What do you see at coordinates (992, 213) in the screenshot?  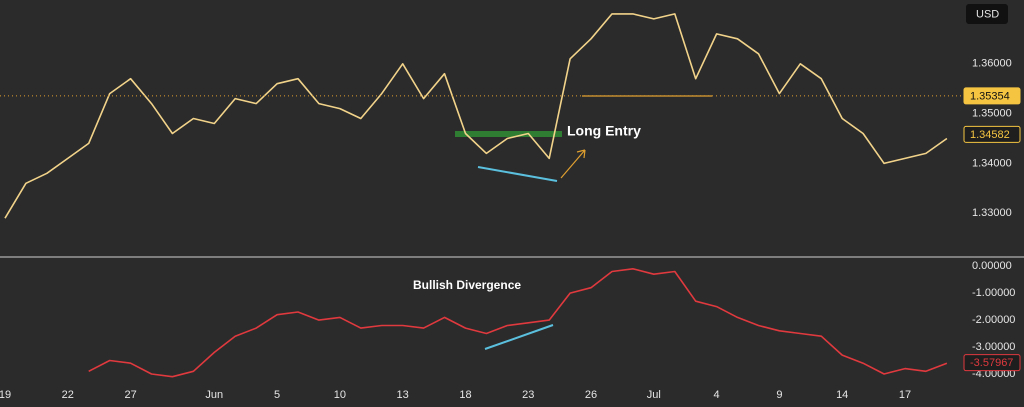 I see `y-tick-label: 1.33000` at bounding box center [992, 213].